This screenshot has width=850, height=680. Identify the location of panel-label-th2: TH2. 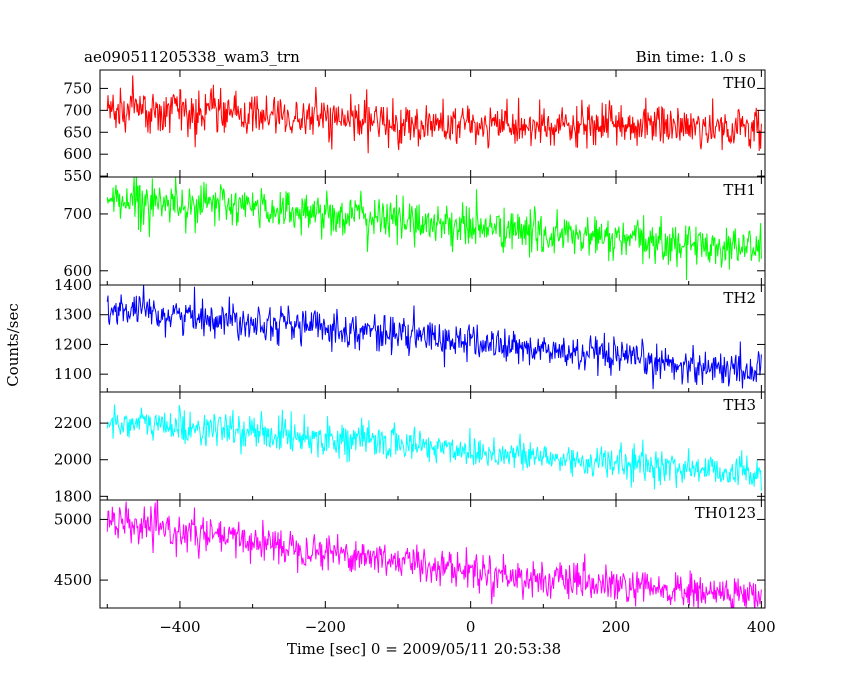
(739, 298).